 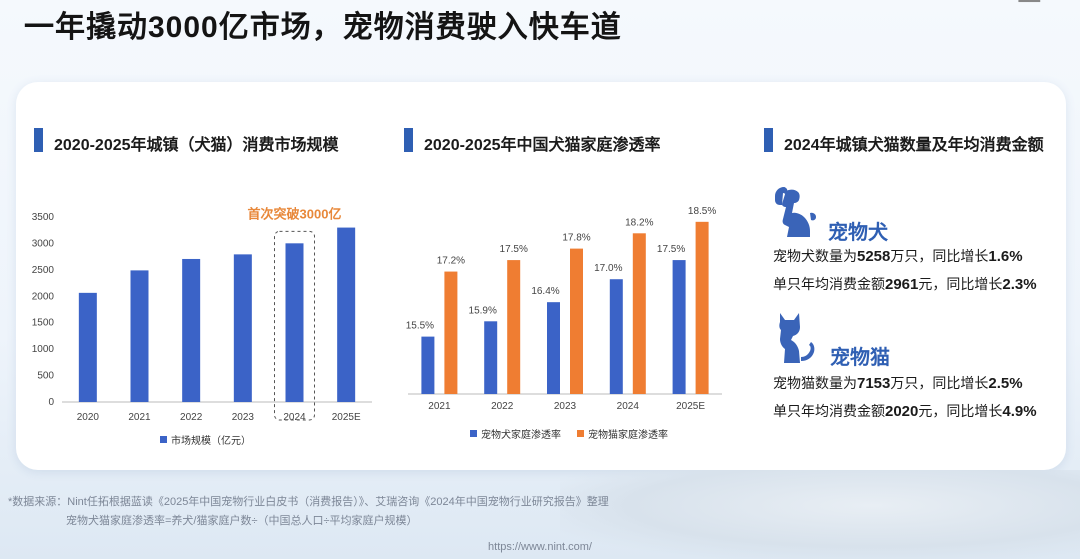 What do you see at coordinates (88, 417) in the screenshot?
I see `x-tick-label: 2020` at bounding box center [88, 417].